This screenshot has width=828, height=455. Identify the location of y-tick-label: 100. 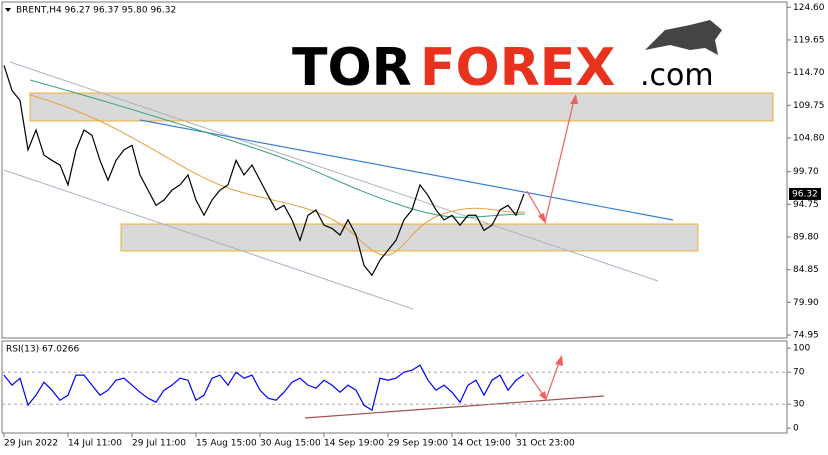
(801, 349).